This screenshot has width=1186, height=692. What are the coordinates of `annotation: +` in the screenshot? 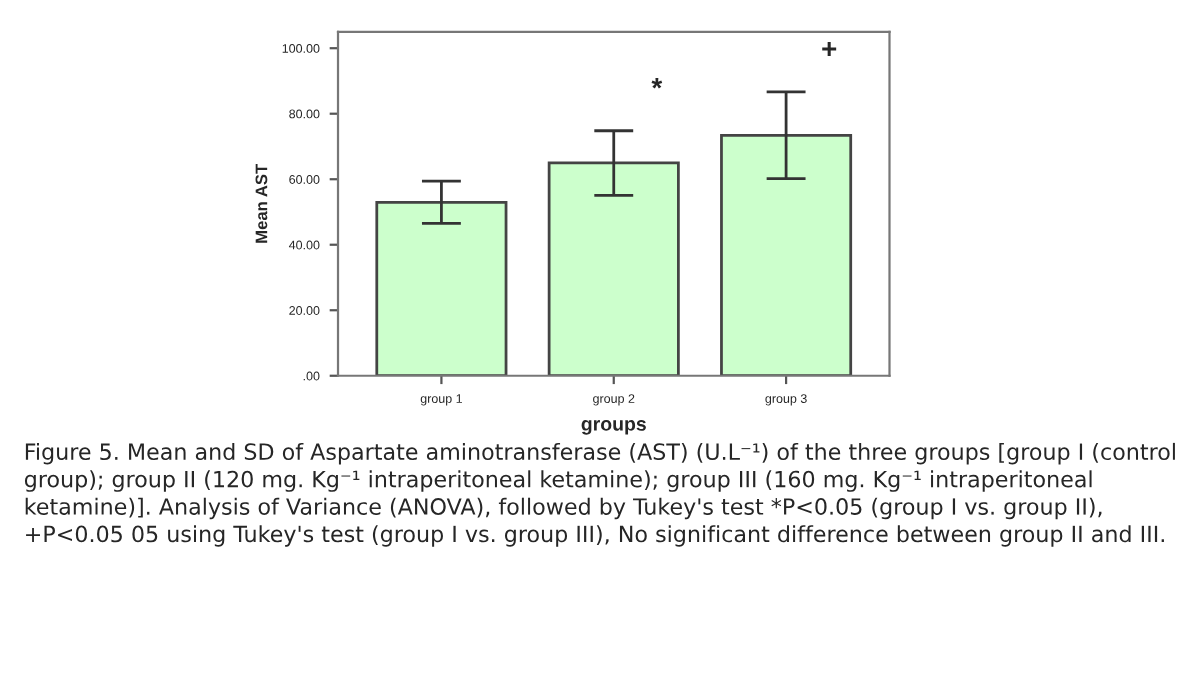 It's located at (829, 49).